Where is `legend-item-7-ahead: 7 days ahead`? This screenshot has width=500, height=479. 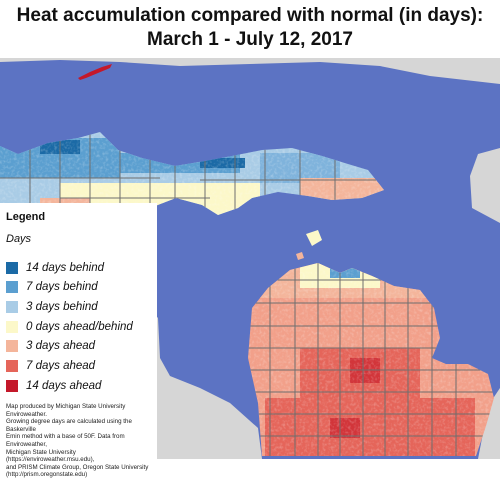 legend-item-7-ahead: 7 days ahead is located at coordinates (50, 366).